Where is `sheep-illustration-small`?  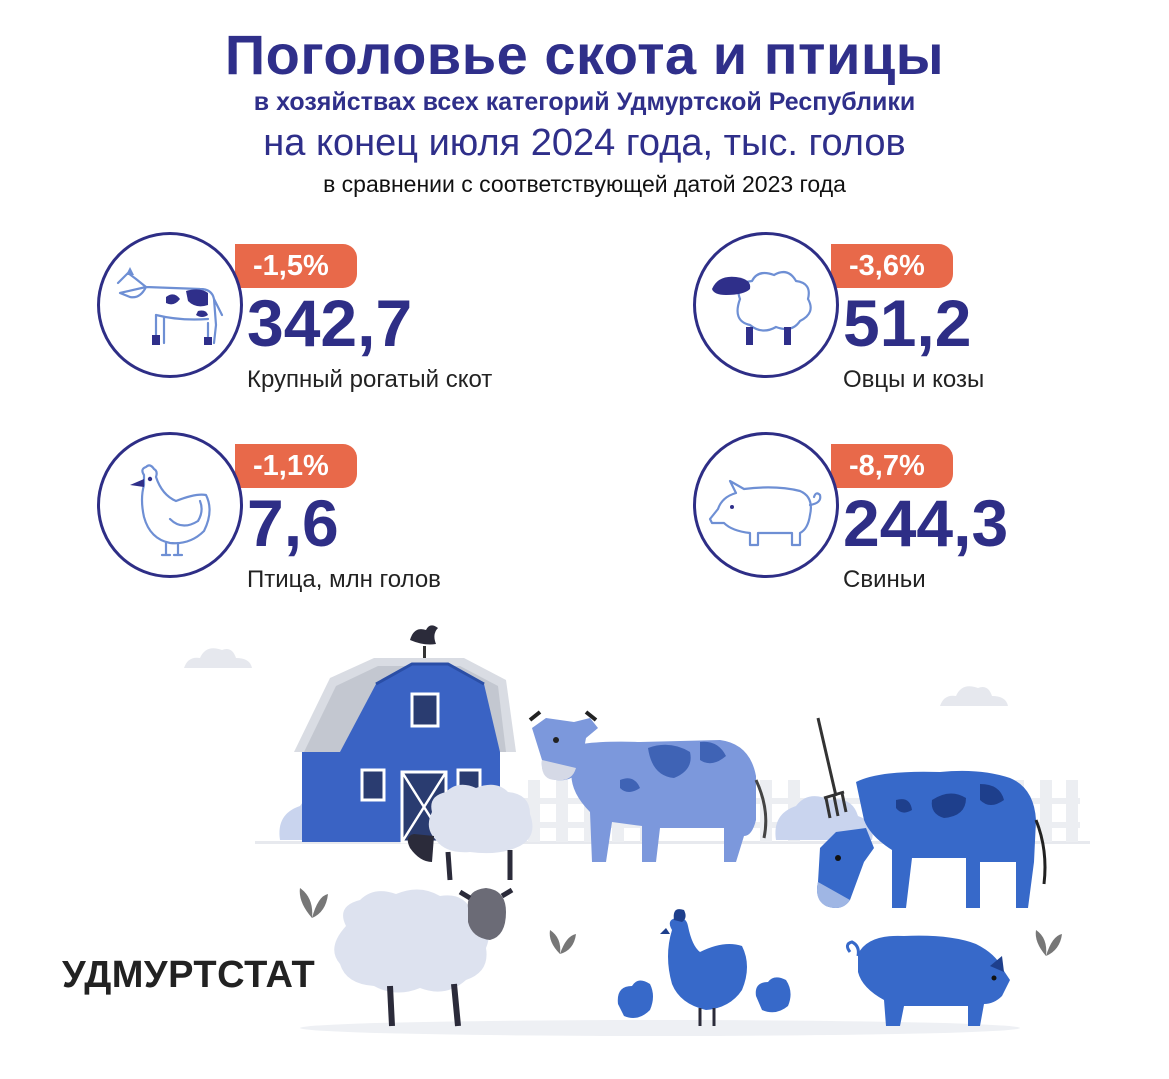
sheep-illustration-small is located at coordinates (470, 832).